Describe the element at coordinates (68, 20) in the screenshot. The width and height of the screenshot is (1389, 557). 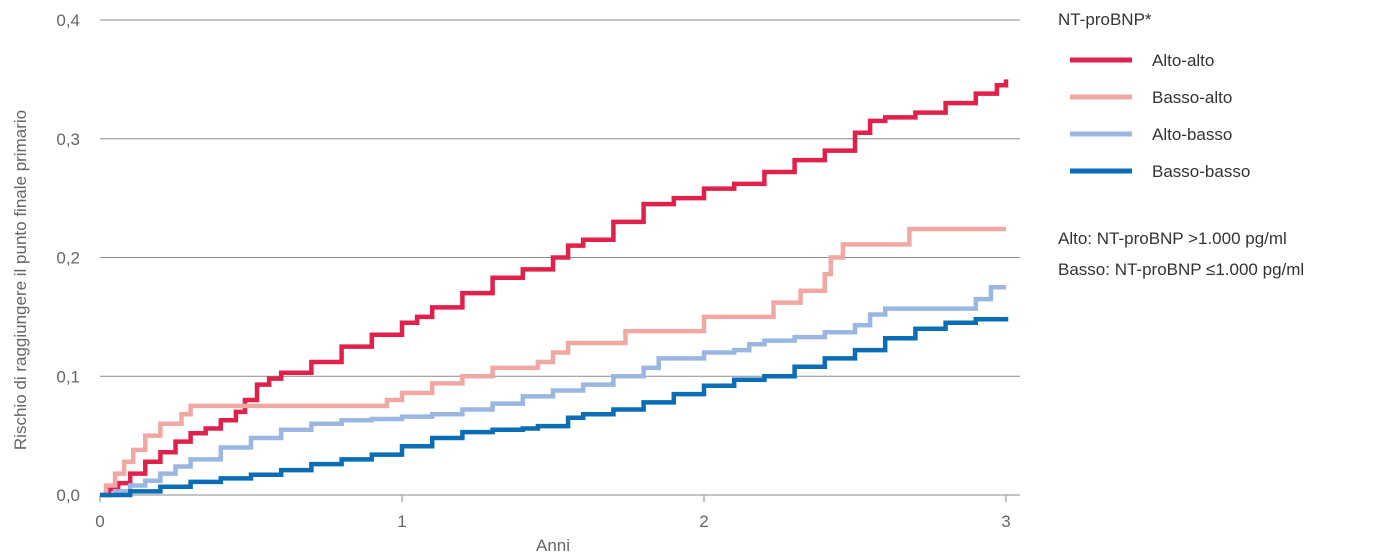
I see `y-tick-label-4: 0,4` at that location.